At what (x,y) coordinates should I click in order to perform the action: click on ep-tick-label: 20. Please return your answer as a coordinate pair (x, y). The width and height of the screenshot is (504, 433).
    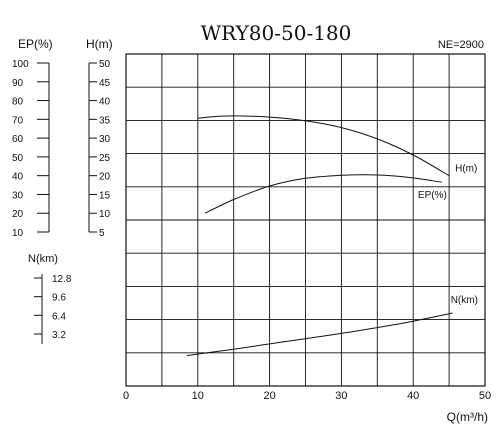
    Looking at the image, I should click on (18, 214).